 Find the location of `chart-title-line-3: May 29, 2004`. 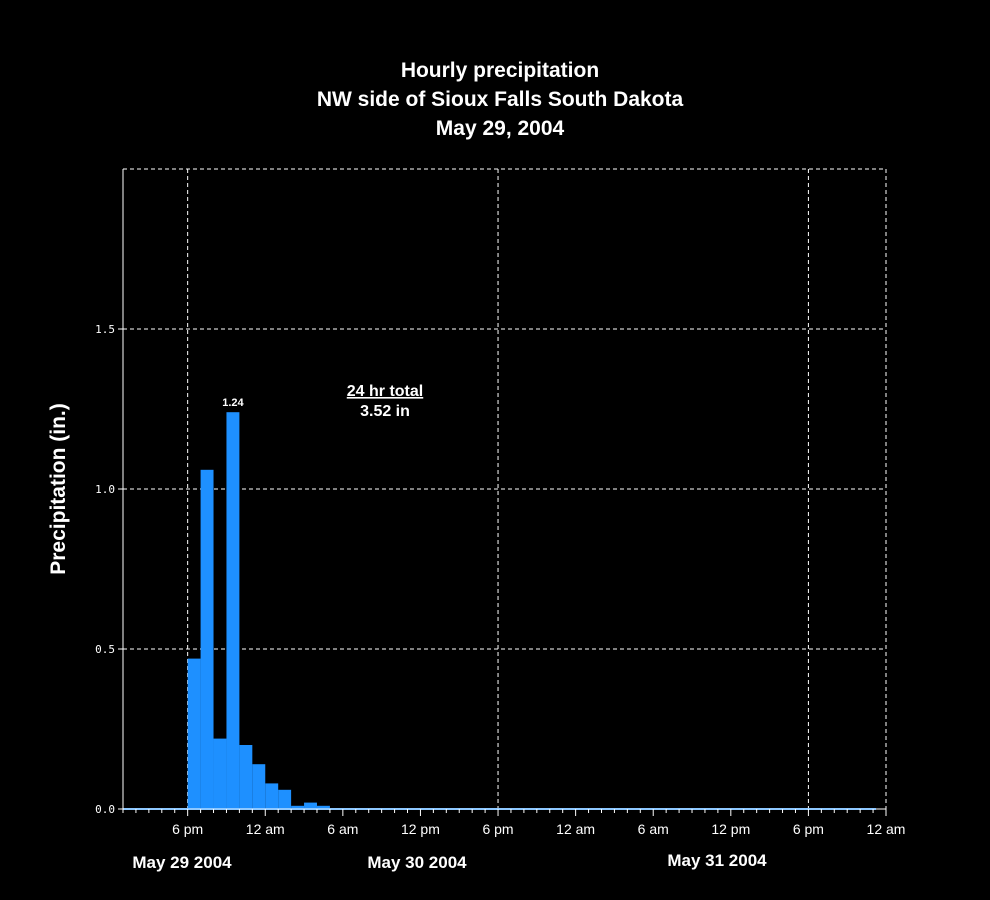

chart-title-line-3: May 29, 2004 is located at coordinates (500, 128).